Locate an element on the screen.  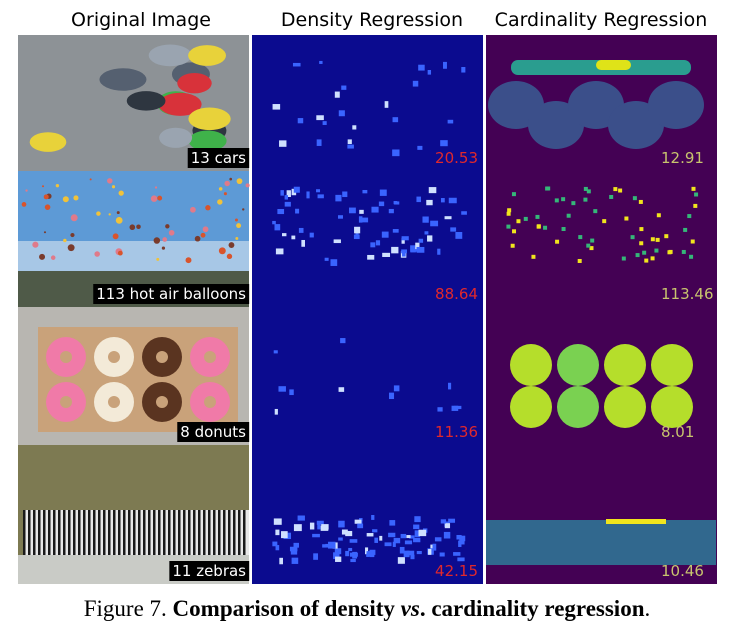
sky is located at coordinates (133, 256).